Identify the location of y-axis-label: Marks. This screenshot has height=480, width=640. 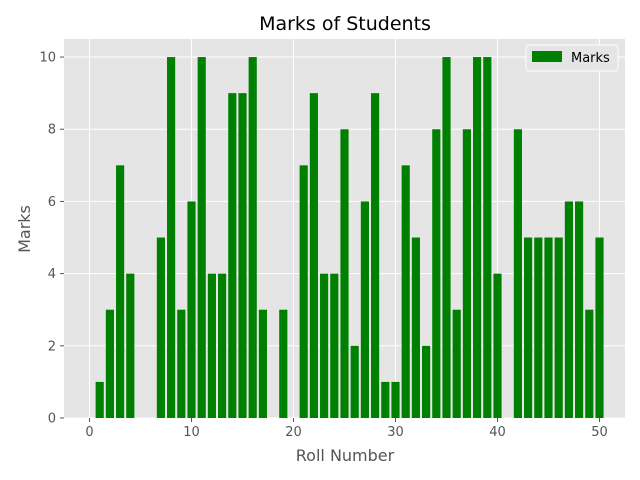
(24, 229).